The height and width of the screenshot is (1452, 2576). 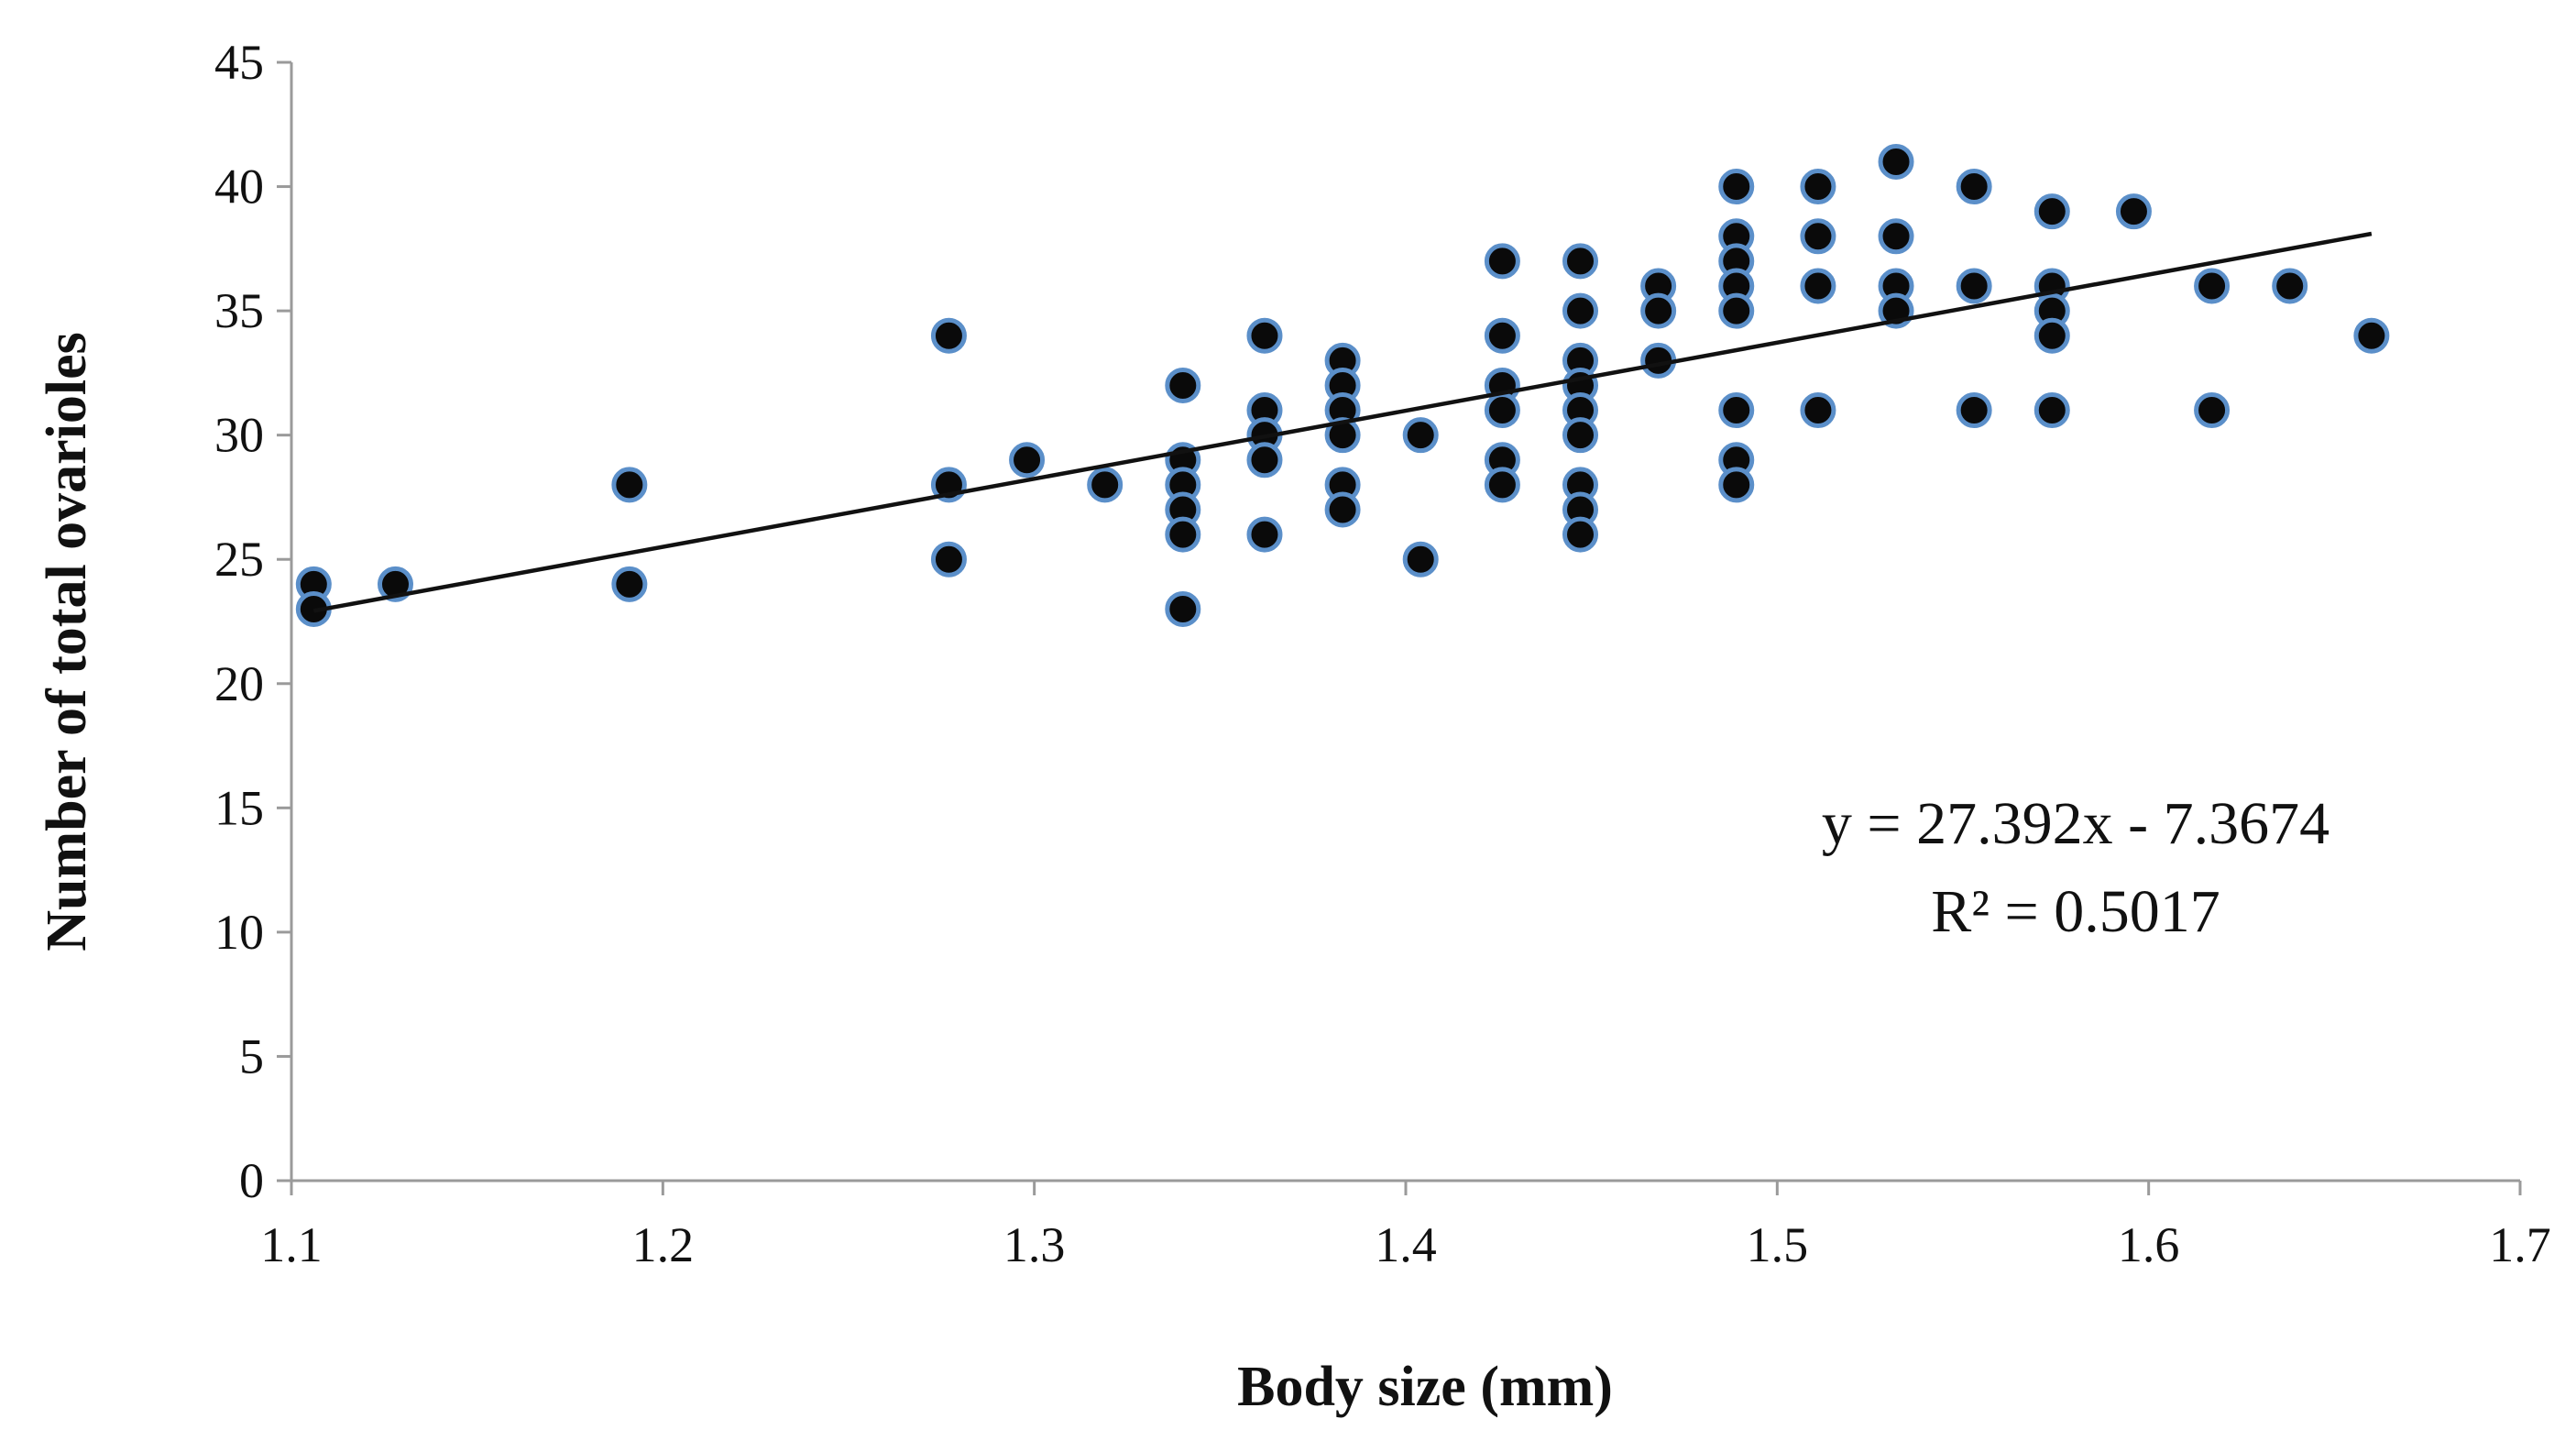 What do you see at coordinates (2075, 911) in the screenshot?
I see `r-squared-label: R² = 0.5017` at bounding box center [2075, 911].